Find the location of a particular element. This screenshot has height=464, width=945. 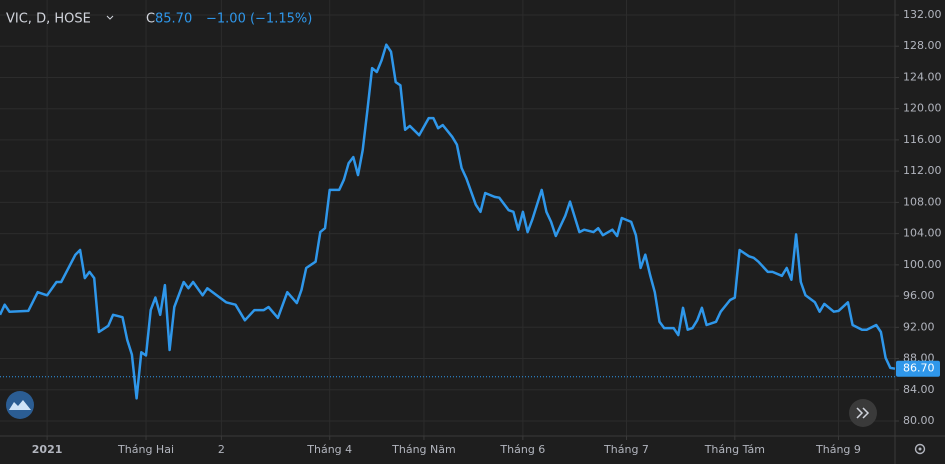

scroll-button is located at coordinates (863, 413).